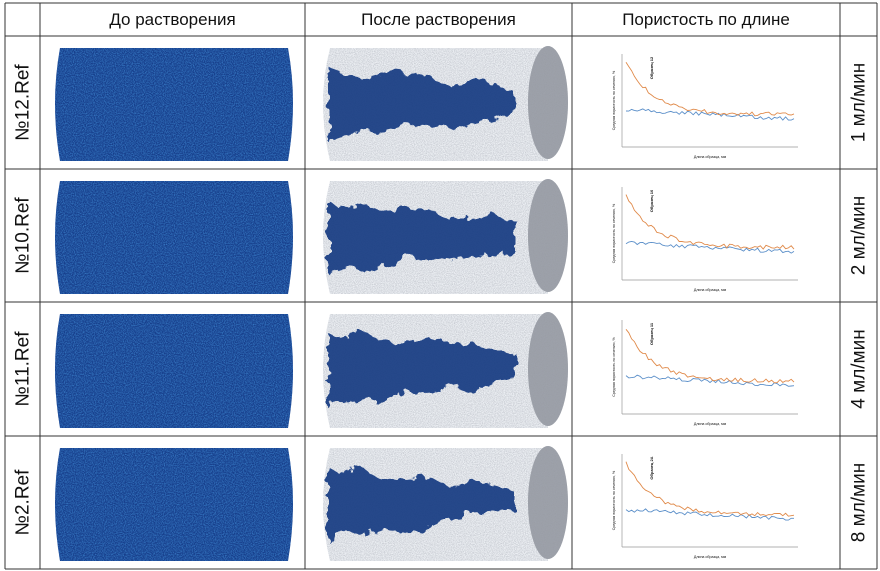 This screenshot has width=880, height=571. I want to click on column-header: Пористость по длине, so click(706, 19).